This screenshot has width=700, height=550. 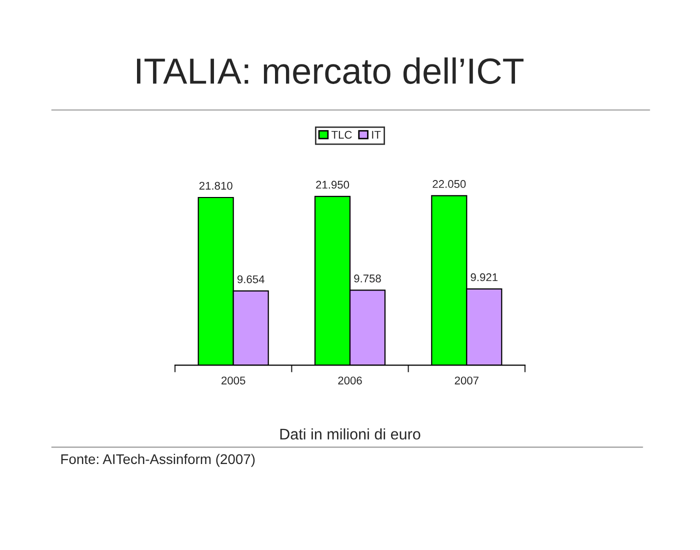 What do you see at coordinates (158, 460) in the screenshot?
I see `source-note: Fonte: AITech-Assinform (2007)` at bounding box center [158, 460].